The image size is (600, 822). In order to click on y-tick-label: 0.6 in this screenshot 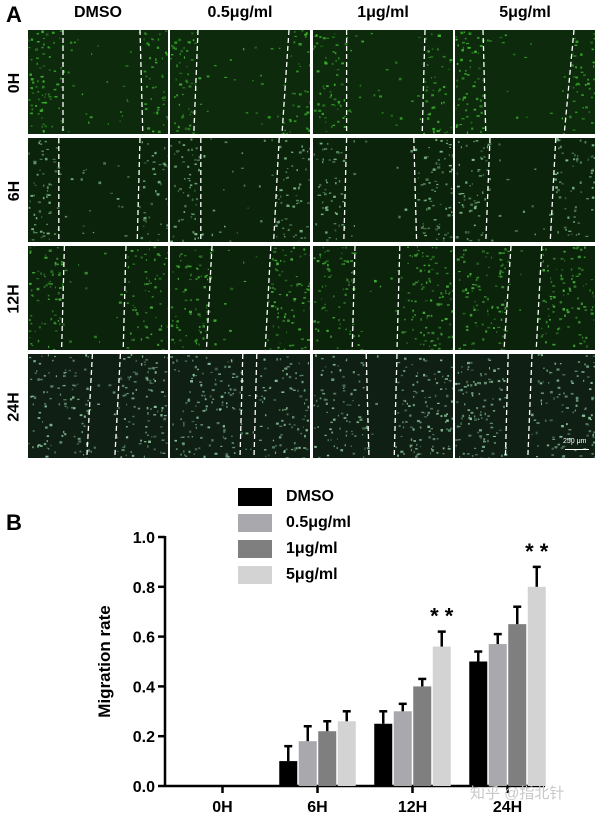, I will do `click(144, 638)`.